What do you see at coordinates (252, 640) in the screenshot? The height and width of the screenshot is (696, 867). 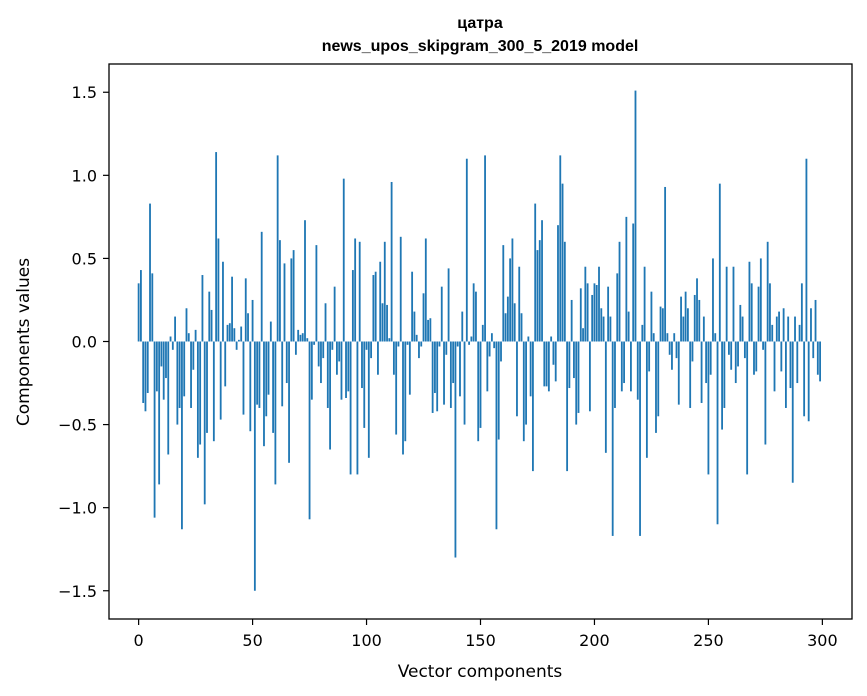 I see `x-tick-label: 50` at bounding box center [252, 640].